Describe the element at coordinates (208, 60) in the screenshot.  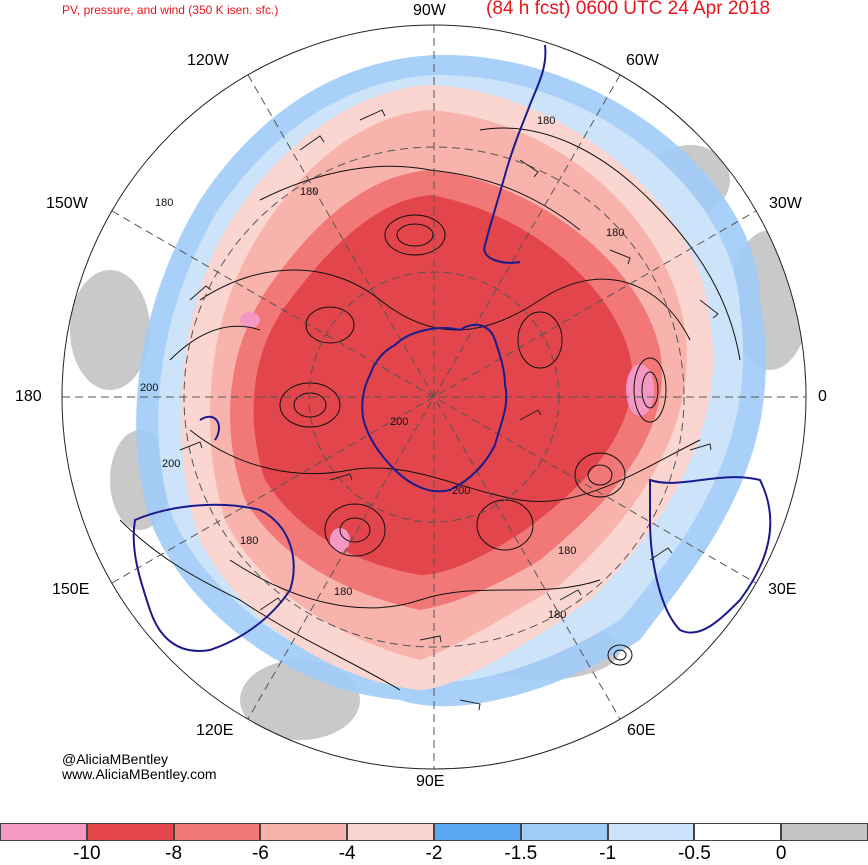
I see `lon-label-120w: 120W` at that location.